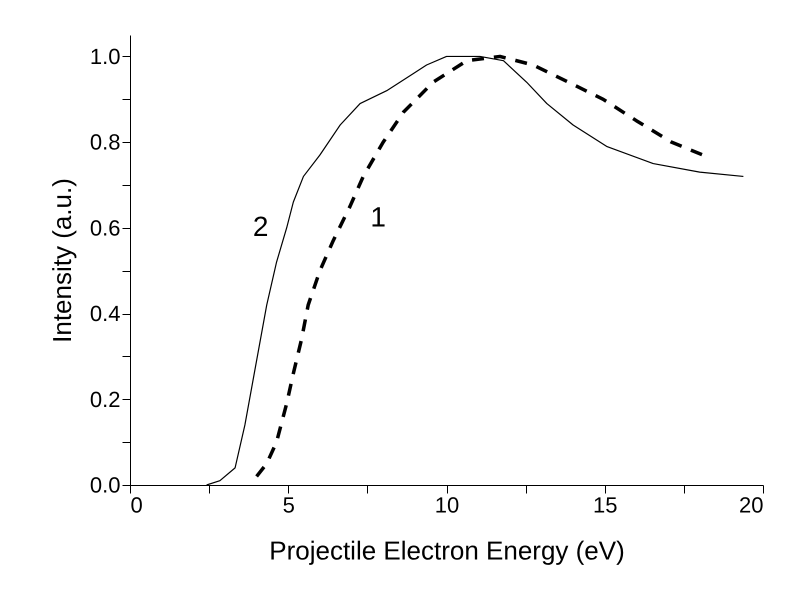  I want to click on y-tick-label: 0.8, so click(105, 142).